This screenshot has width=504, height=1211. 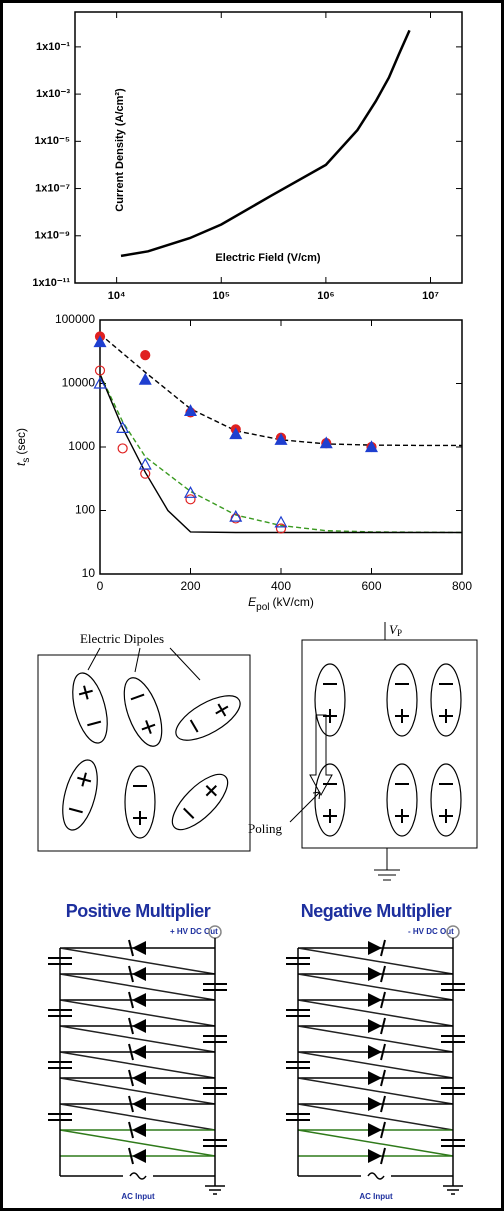 I want to click on y-tick-label: 1x10⁻³, so click(x=53, y=94).